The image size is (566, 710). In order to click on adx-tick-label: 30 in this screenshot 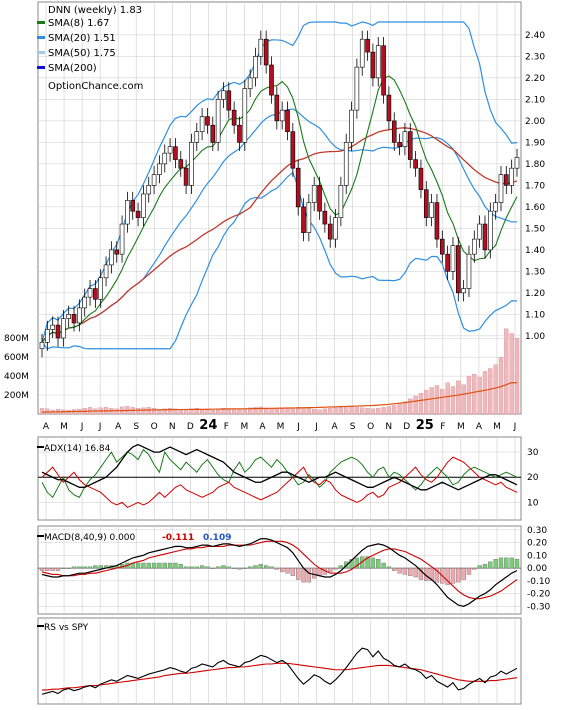, I will do `click(533, 453)`.